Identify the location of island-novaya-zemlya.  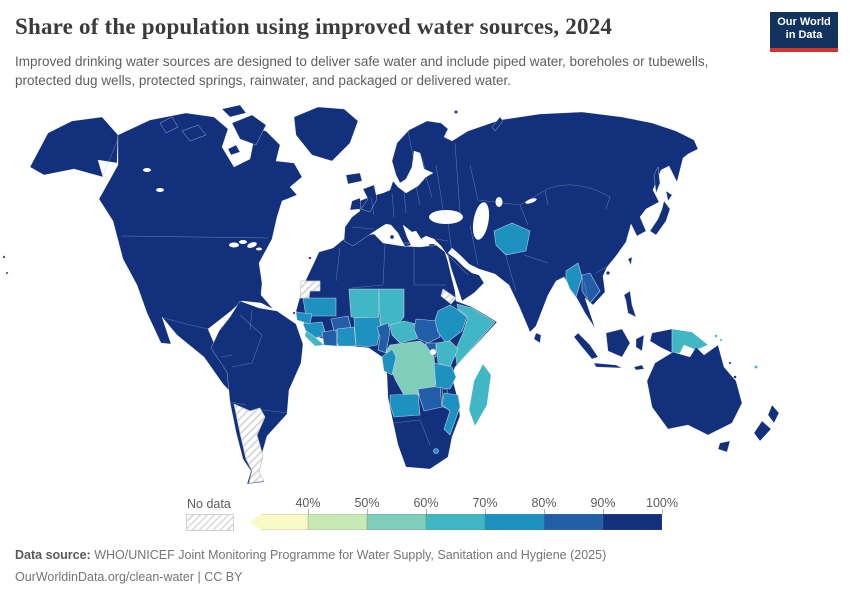
(497, 124).